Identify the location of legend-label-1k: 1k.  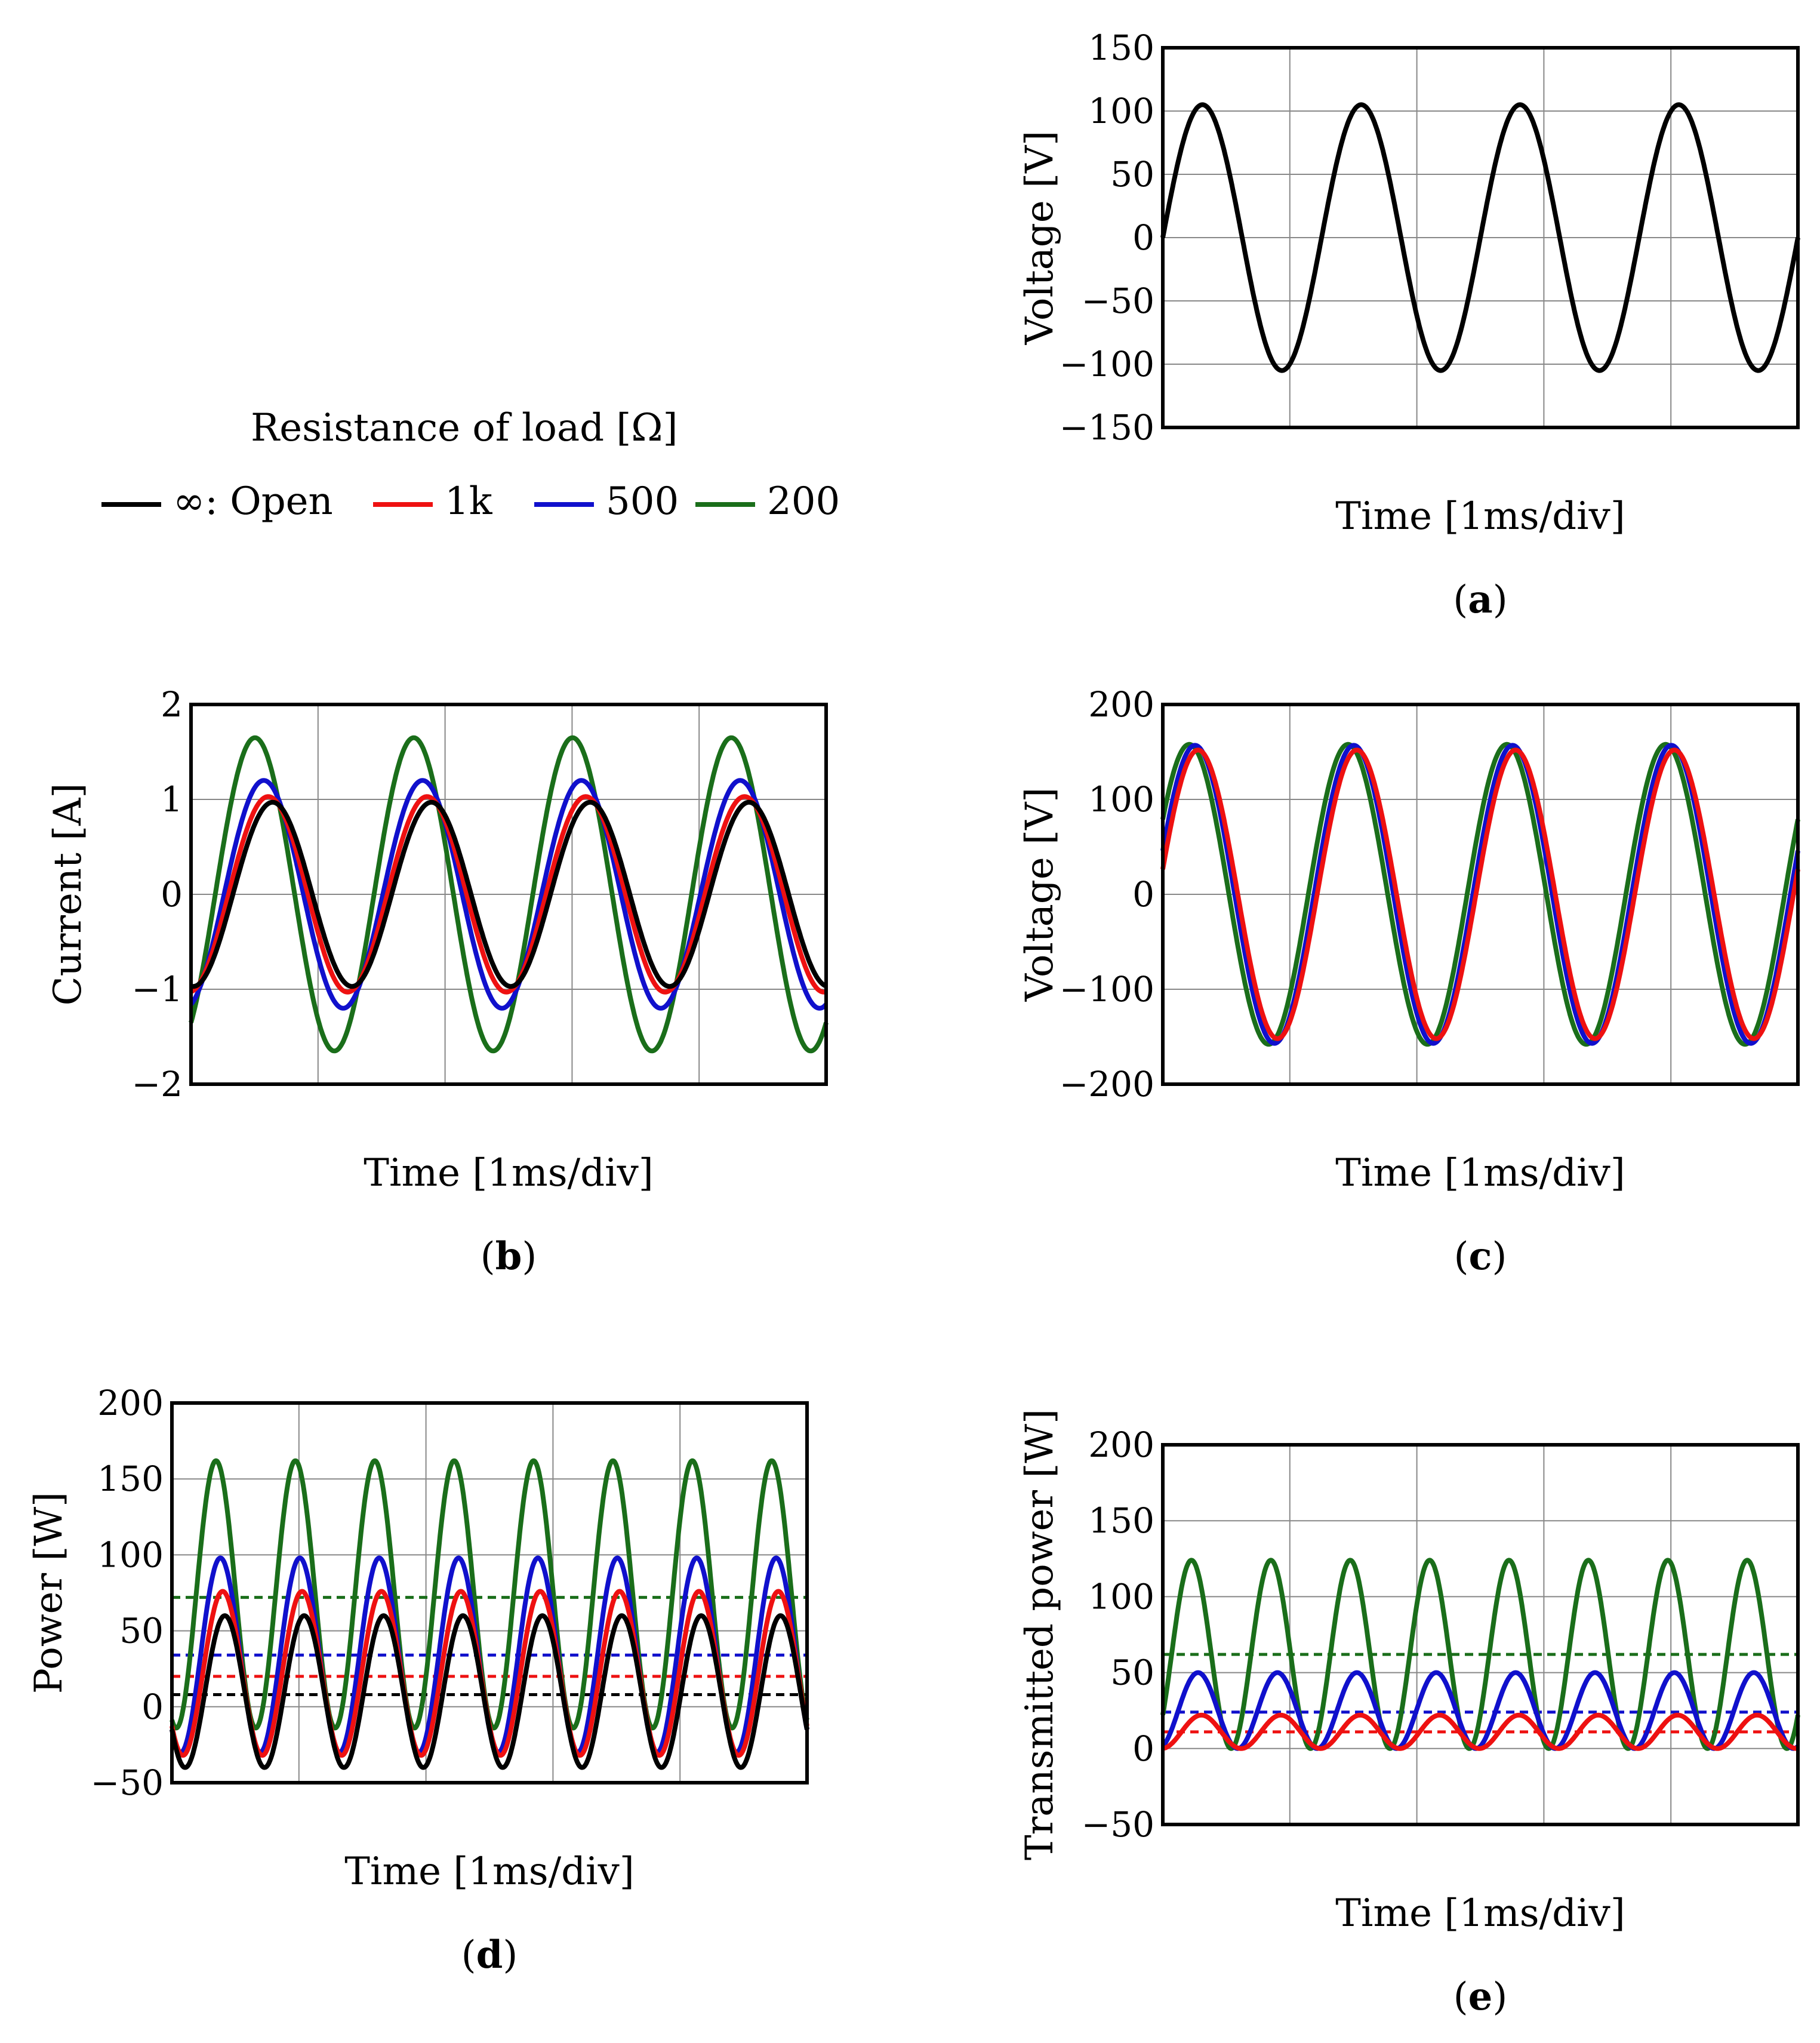
(469, 501).